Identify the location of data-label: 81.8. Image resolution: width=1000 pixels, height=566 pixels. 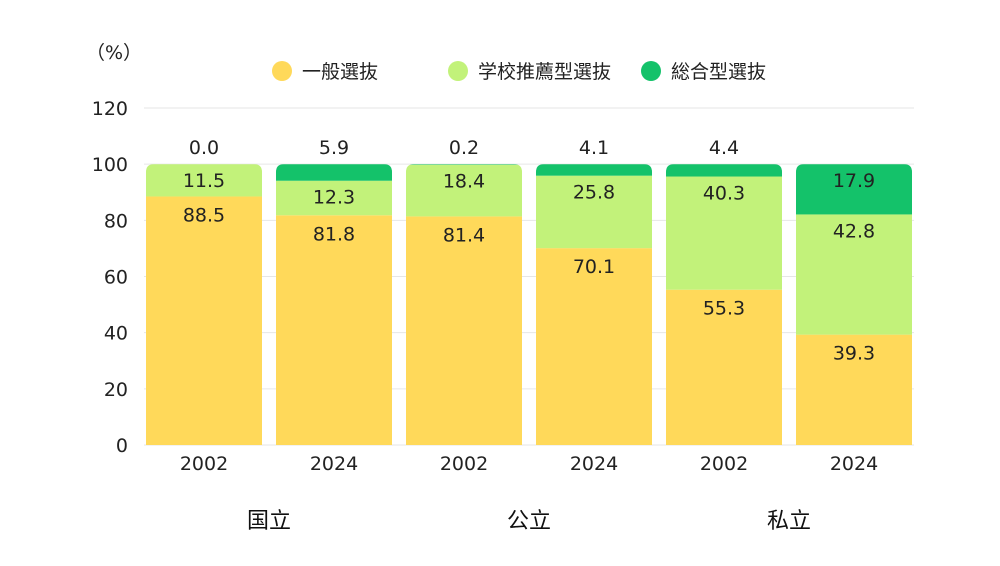
(334, 234).